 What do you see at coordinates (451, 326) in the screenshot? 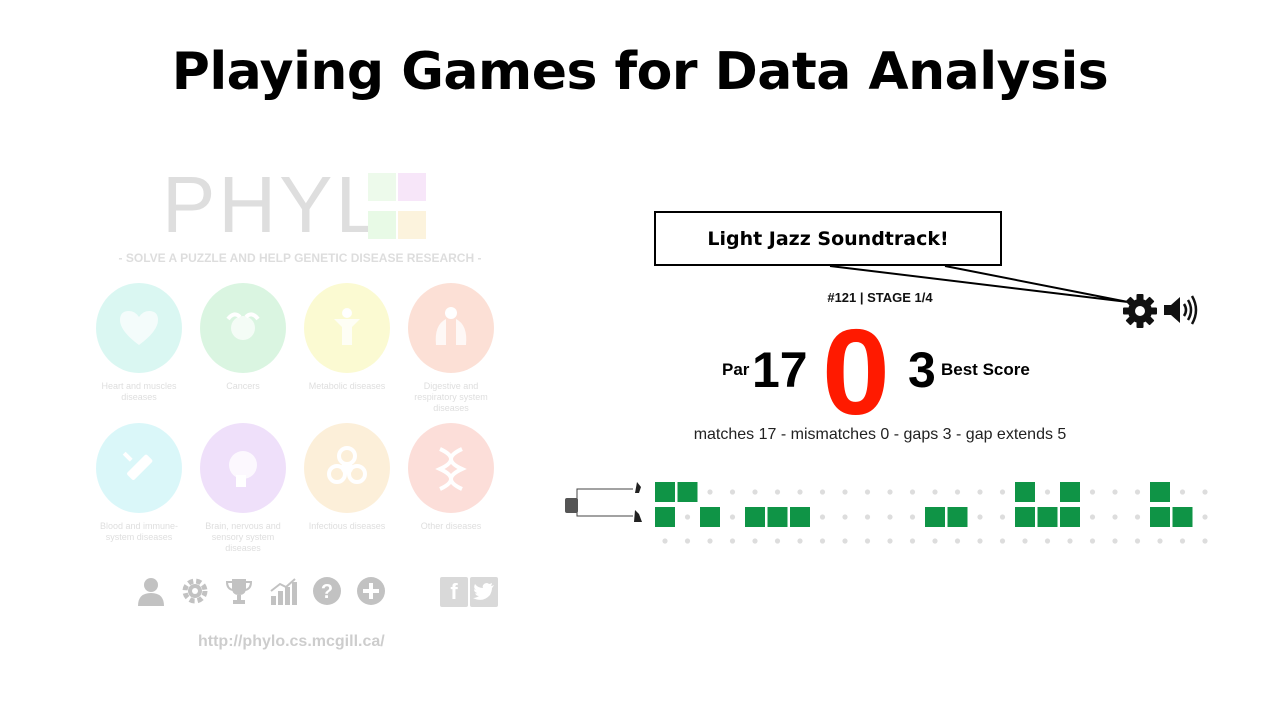
I see `lungs-icon` at bounding box center [451, 326].